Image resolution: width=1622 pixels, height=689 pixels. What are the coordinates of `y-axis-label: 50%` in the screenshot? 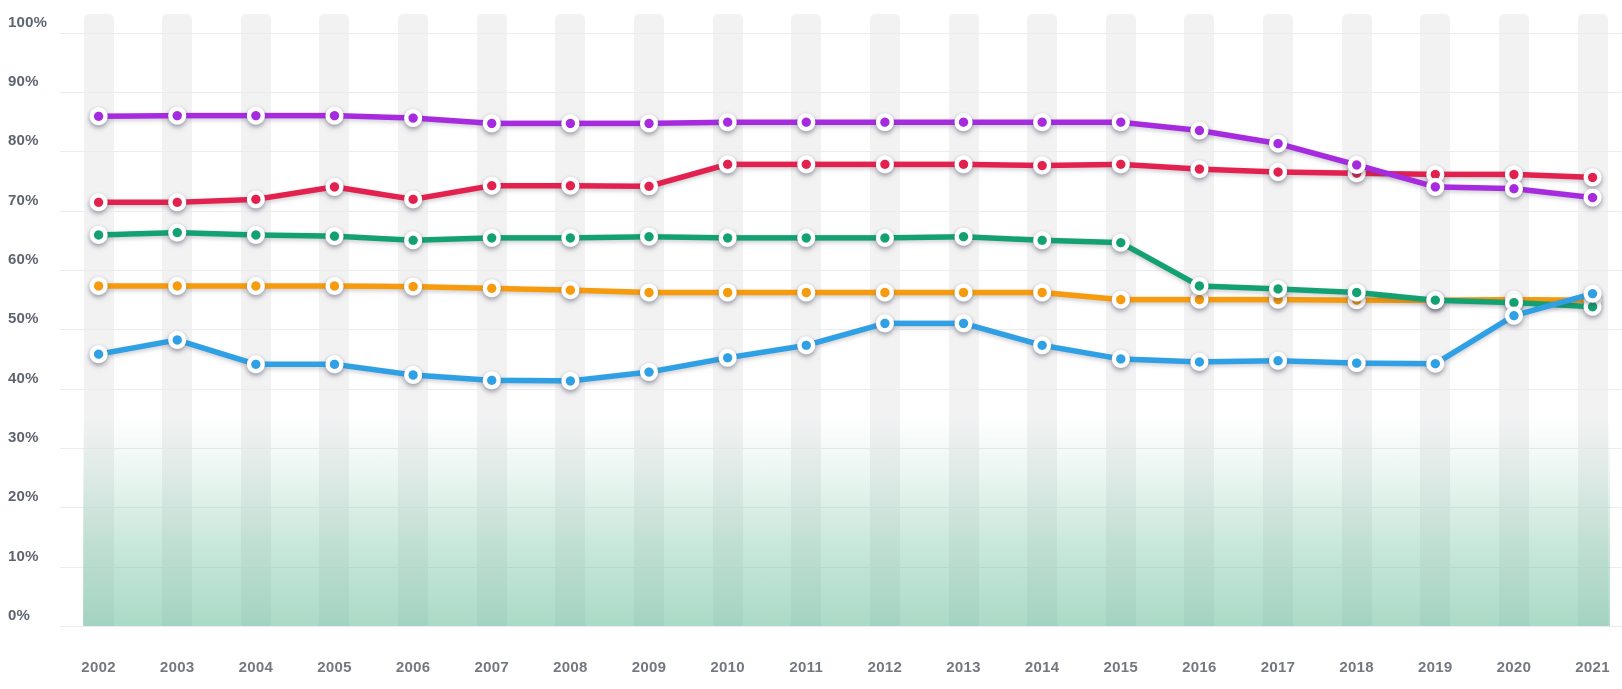 It's located at (23, 319).